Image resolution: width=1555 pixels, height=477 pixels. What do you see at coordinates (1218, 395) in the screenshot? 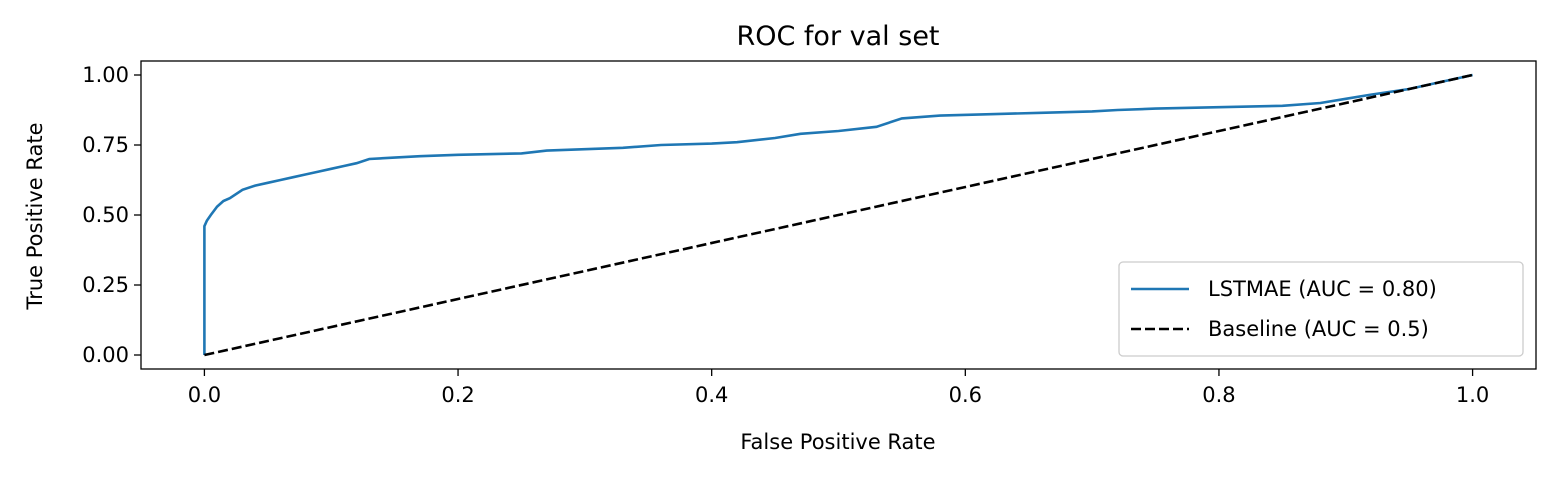
I see `x-tick-label: 0.8` at bounding box center [1218, 395].